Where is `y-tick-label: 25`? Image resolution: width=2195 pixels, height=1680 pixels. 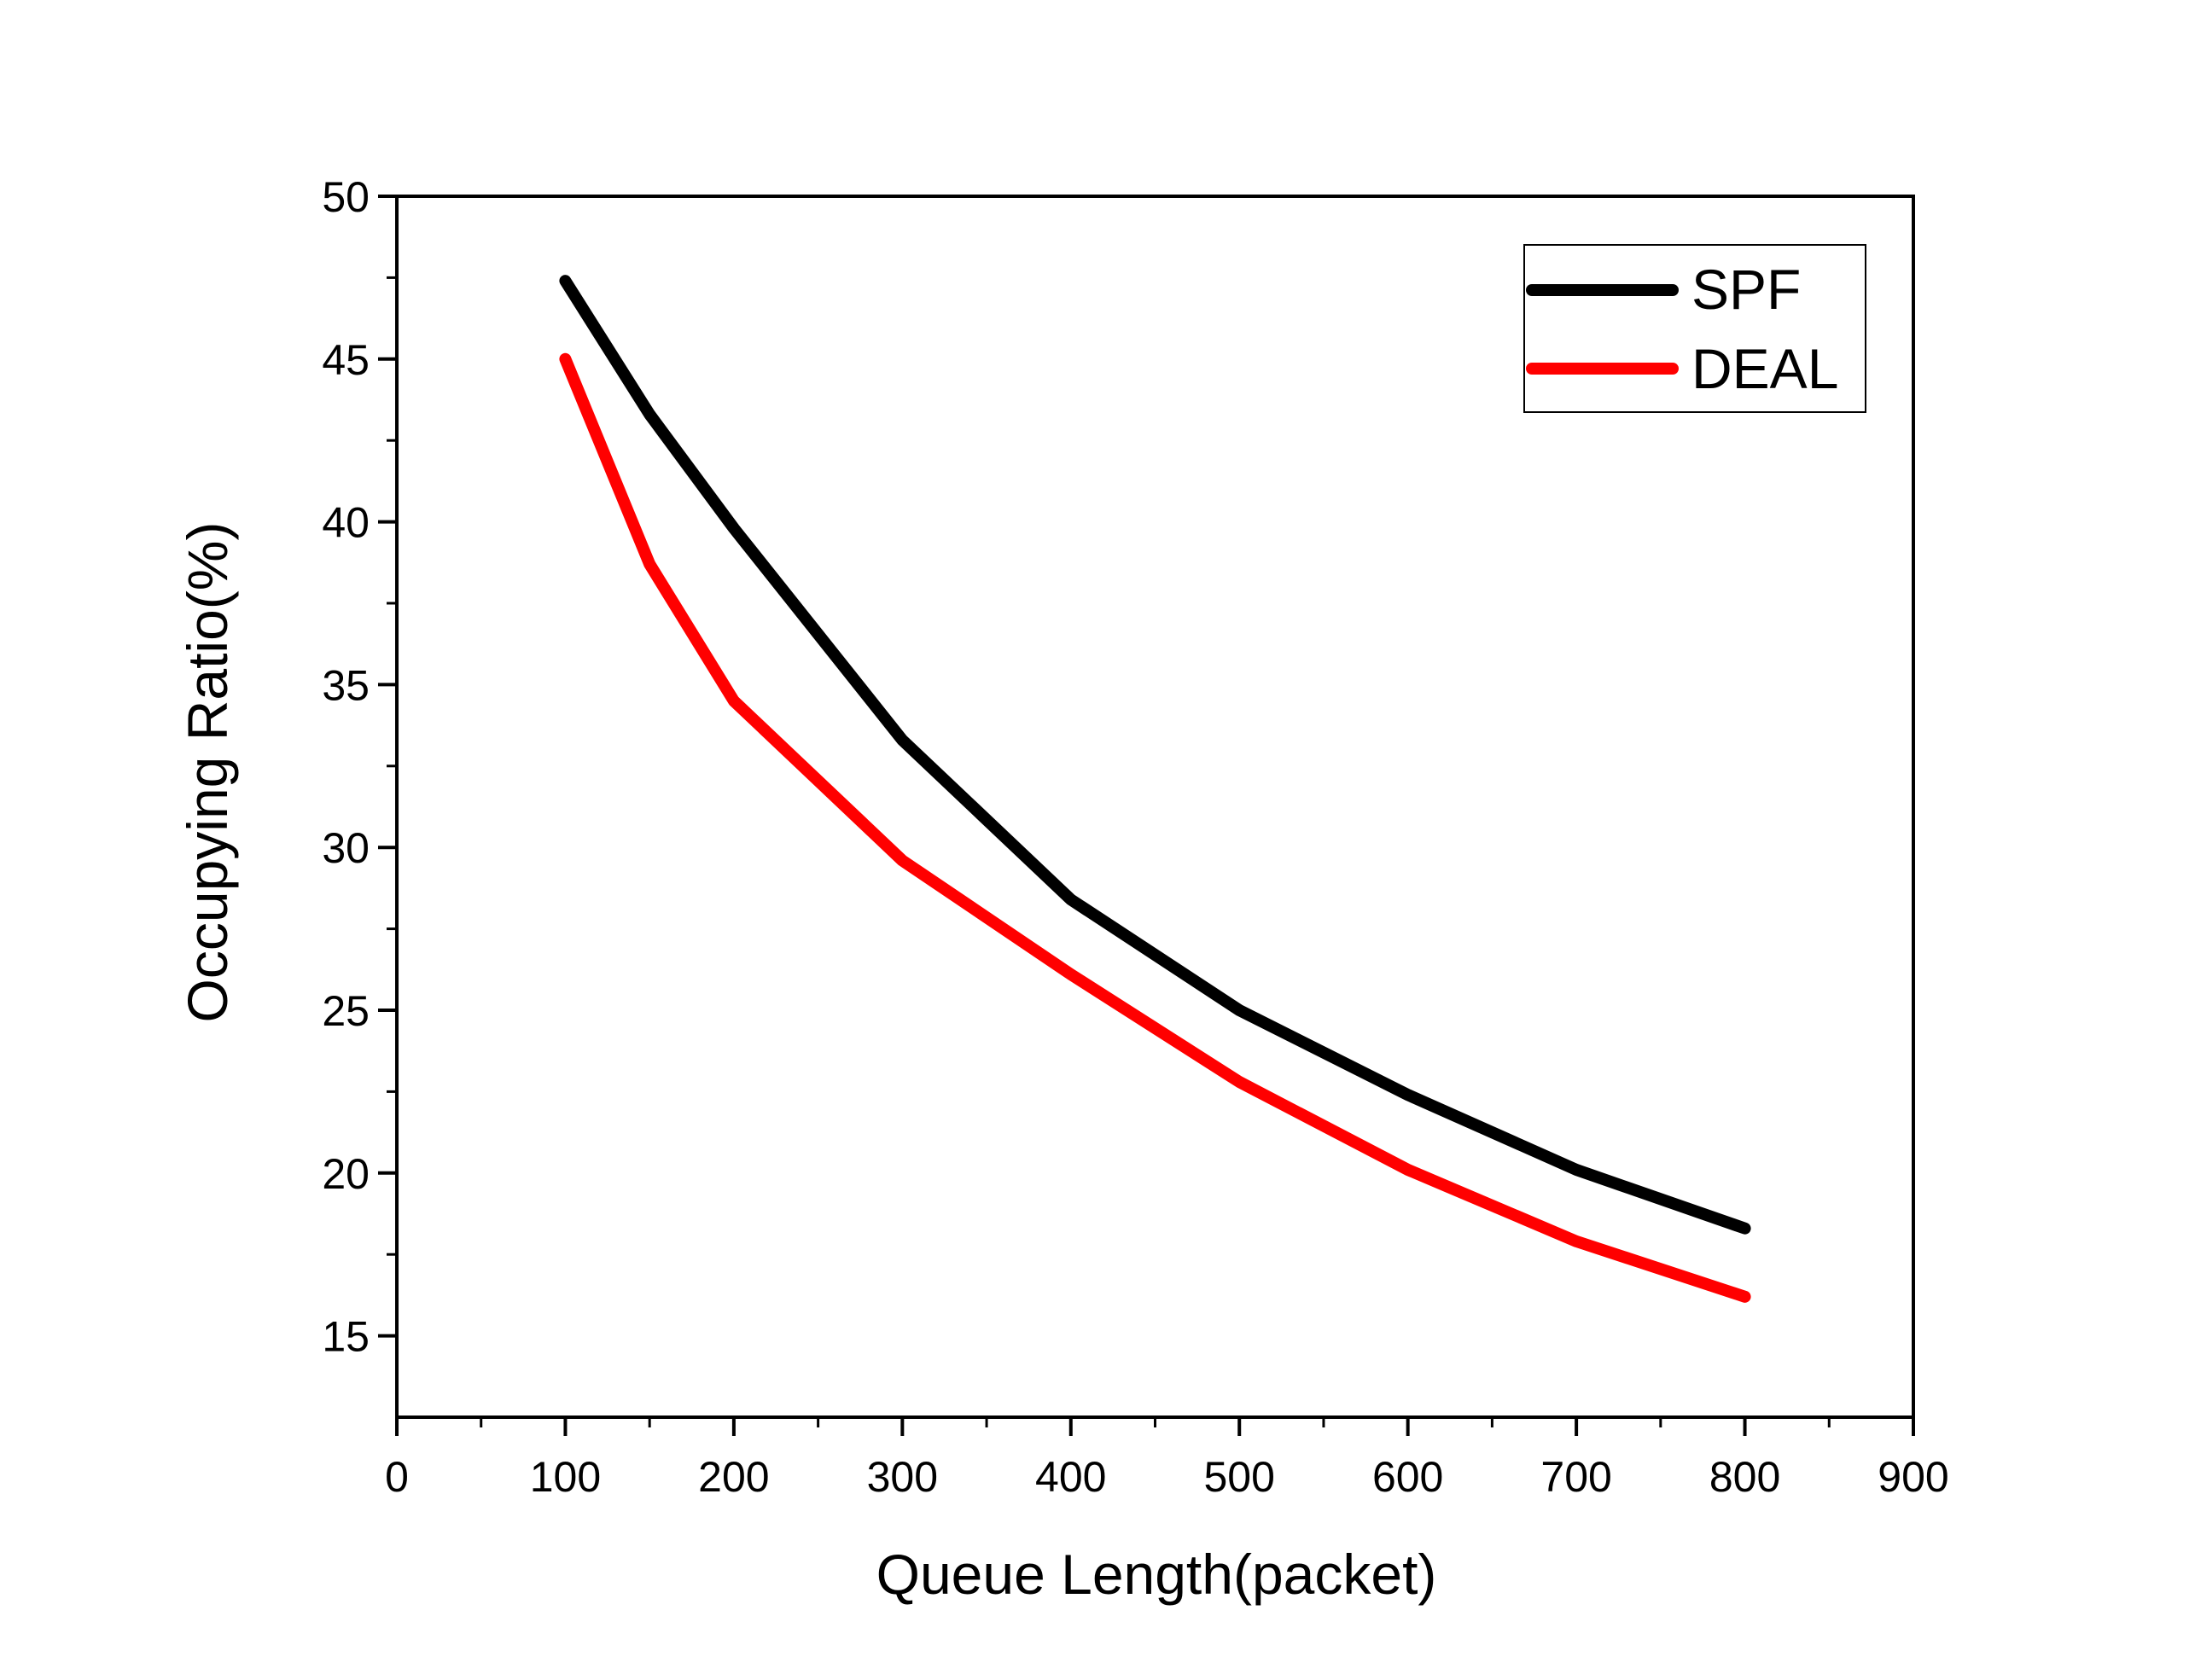 y-tick-label: 25 is located at coordinates (346, 1011).